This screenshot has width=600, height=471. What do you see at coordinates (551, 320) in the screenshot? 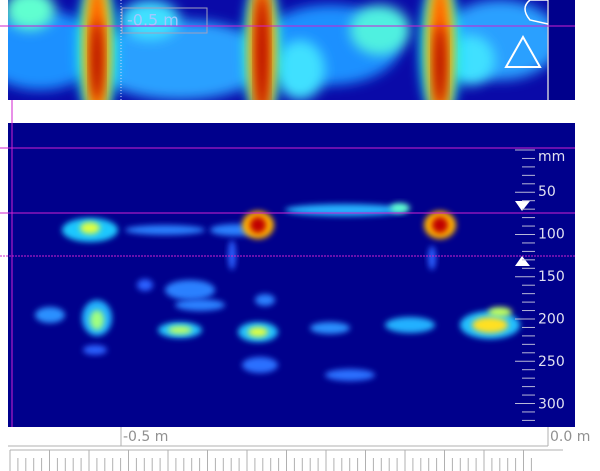
I see `depth-label: 200` at bounding box center [551, 320].